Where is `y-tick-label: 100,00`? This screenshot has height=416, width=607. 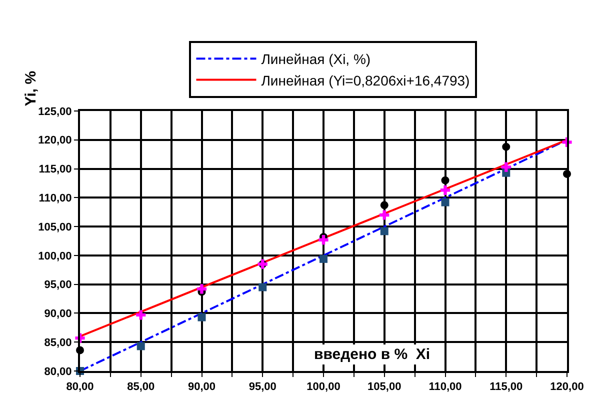 y-tick-label: 100,00 is located at coordinates (55, 256).